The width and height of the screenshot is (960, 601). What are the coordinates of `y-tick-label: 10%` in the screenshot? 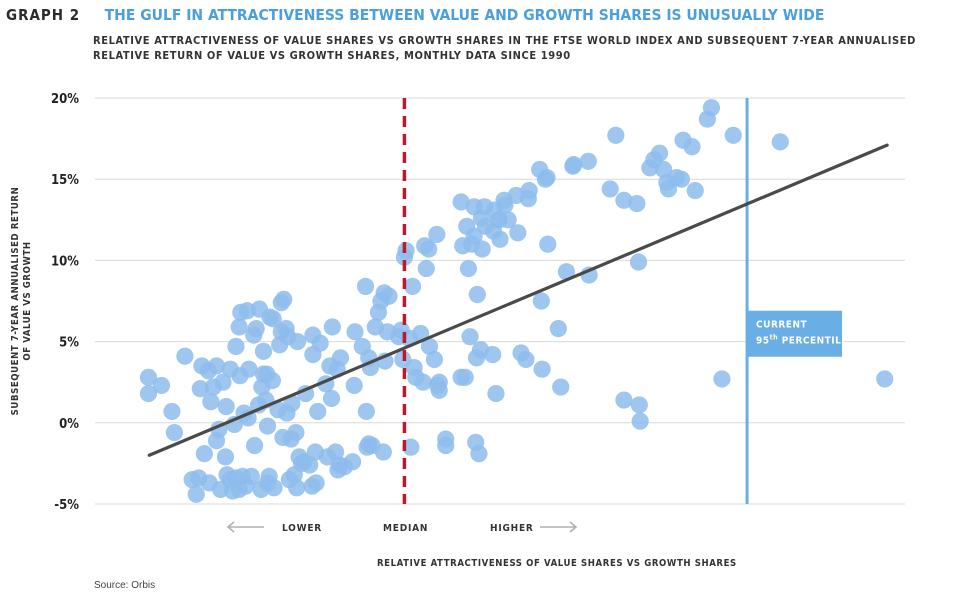 It's located at (65, 261).